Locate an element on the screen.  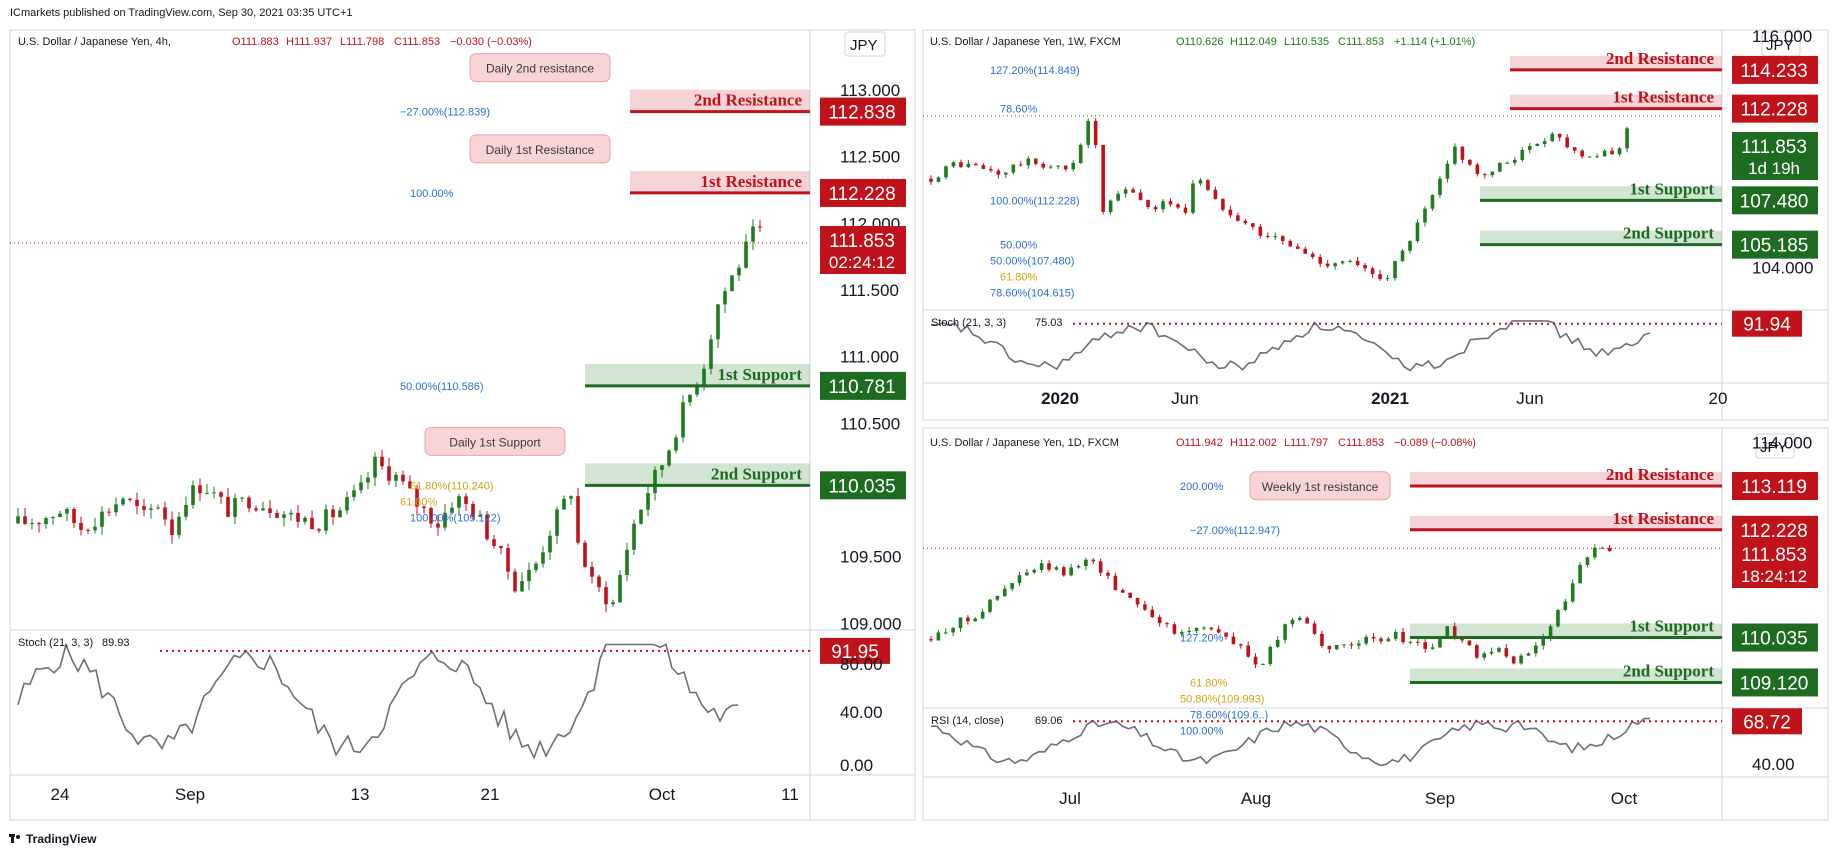
d1-level-badge-value: 113.119 is located at coordinates (1774, 487).